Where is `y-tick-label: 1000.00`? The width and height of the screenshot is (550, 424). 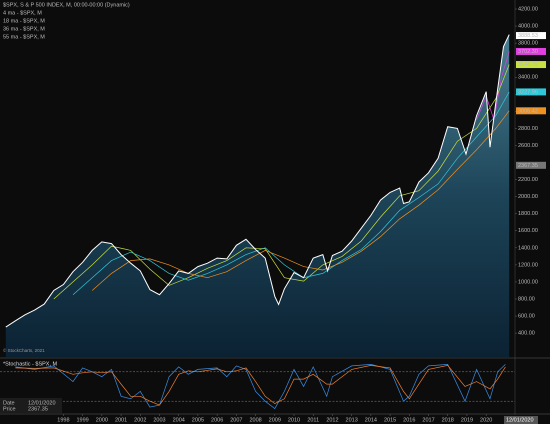 y-tick-label: 1000.00 is located at coordinates (528, 282).